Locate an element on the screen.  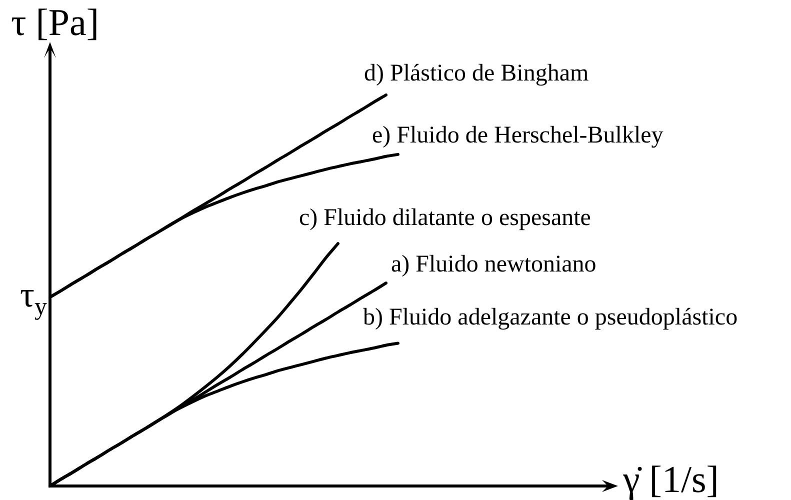
series-label: d) Plástico de Bingham is located at coordinates (476, 73).